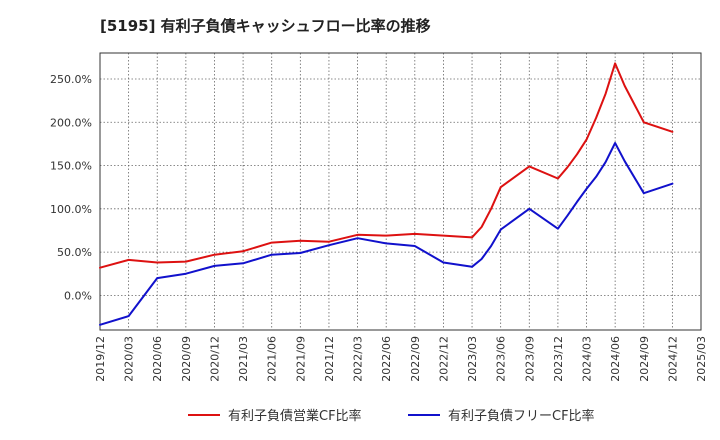 This screenshot has width=720, height=440. I want to click on x-tick-label: 2025/03, so click(701, 359).